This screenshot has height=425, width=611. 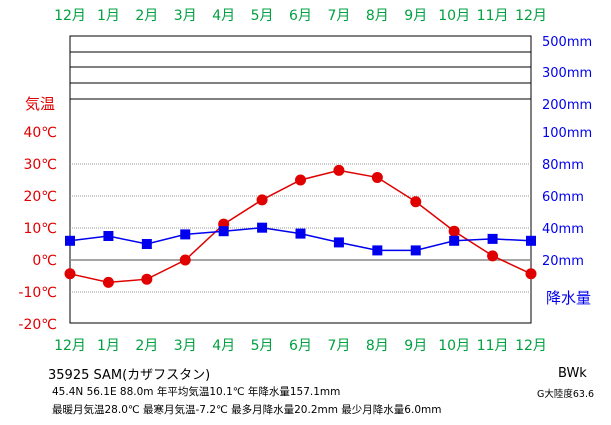 I want to click on month-label-top: 5月, so click(x=262, y=16).